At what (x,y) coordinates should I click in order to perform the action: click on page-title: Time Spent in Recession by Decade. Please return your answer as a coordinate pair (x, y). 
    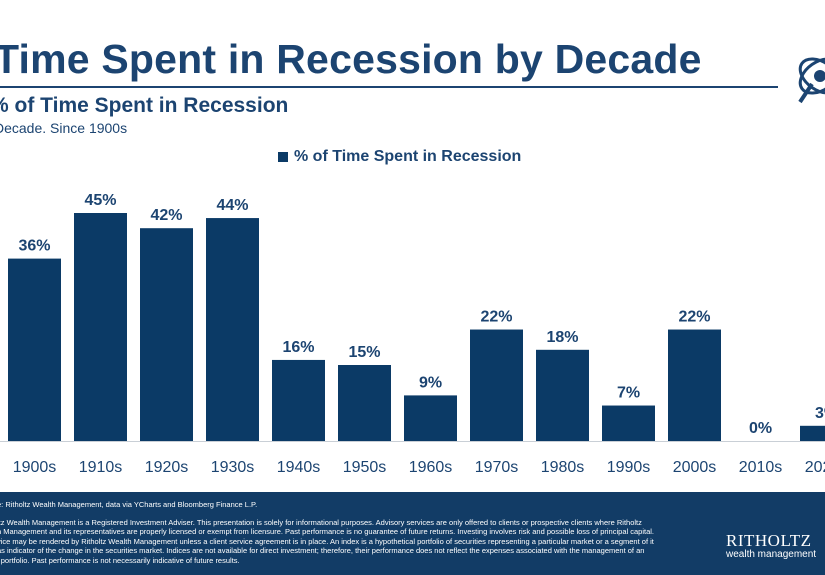
    Looking at the image, I should click on (351, 59).